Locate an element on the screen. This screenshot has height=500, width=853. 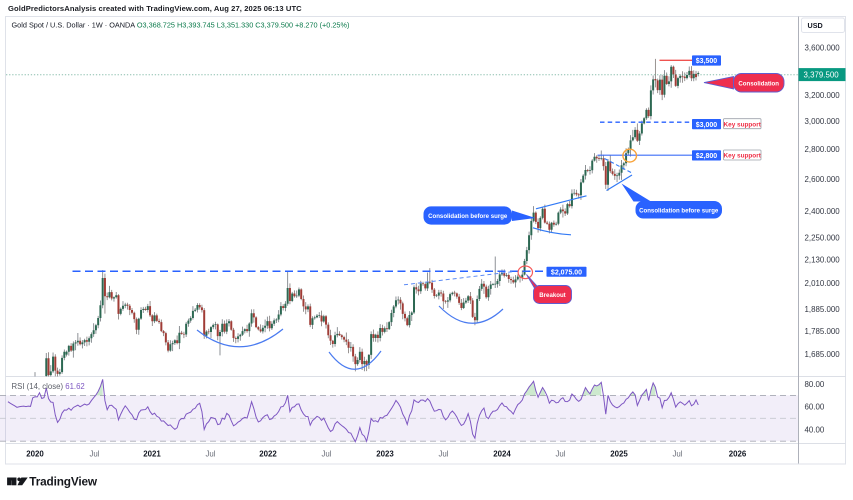
svg-text: 2,250.000 is located at coordinates (823, 237).